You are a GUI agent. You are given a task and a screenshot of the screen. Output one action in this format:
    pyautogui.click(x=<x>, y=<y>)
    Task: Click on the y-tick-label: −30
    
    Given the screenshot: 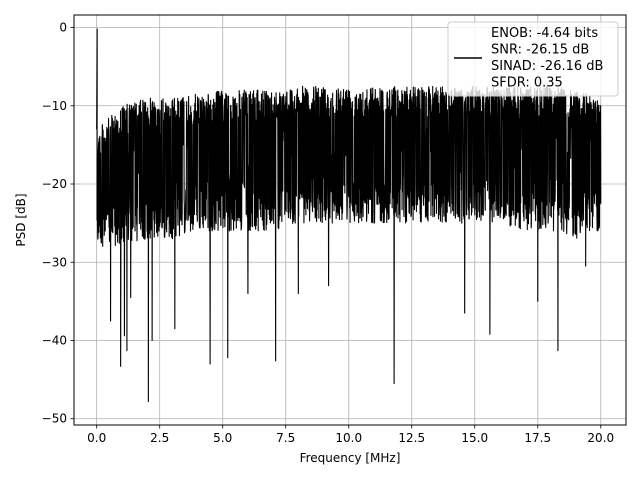 What is the action you would take?
    pyautogui.click(x=54, y=262)
    